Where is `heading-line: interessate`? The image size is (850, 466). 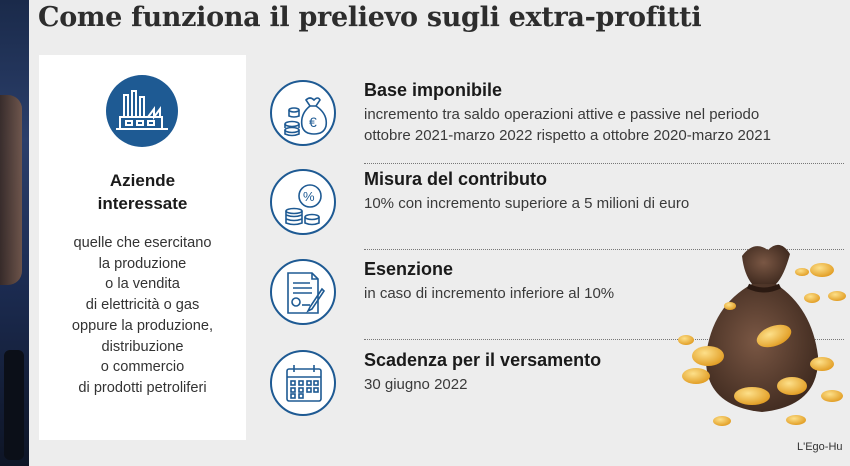 heading-line: interessate is located at coordinates (142, 203).